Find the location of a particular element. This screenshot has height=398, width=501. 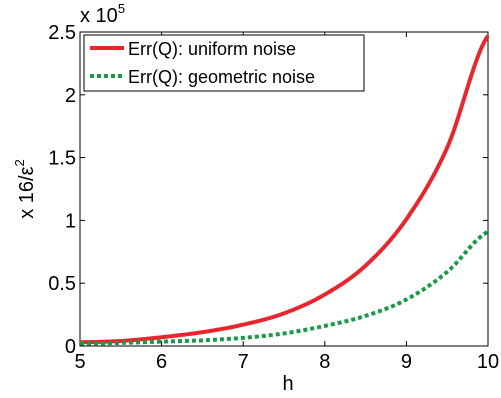

y-tick-label: 0.5 is located at coordinates (62, 284).